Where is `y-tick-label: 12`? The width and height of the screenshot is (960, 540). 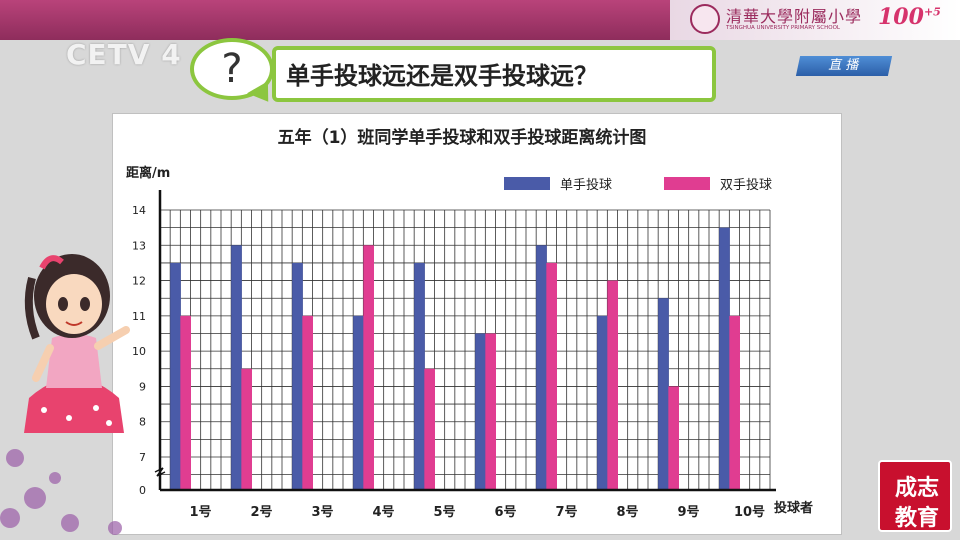 y-tick-label: 12 is located at coordinates (139, 281).